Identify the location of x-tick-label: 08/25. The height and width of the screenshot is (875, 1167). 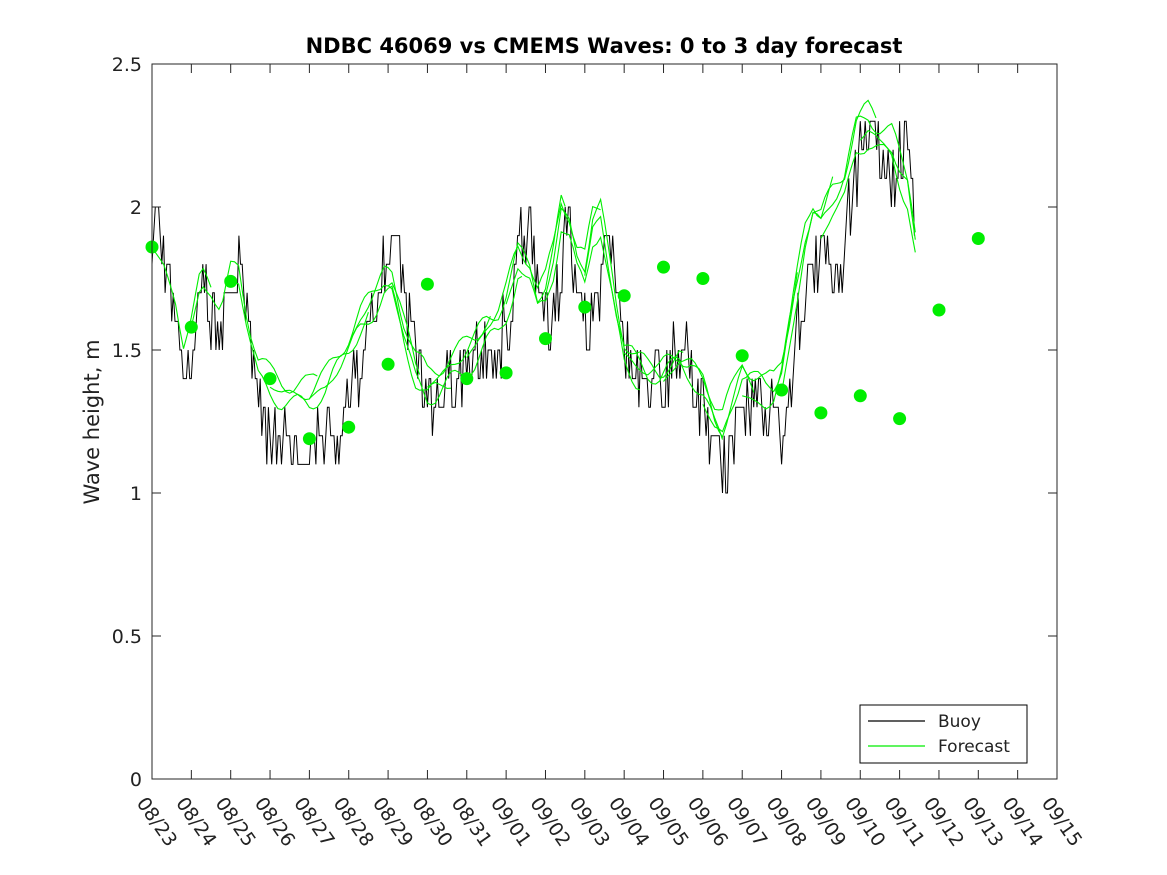
(235, 821).